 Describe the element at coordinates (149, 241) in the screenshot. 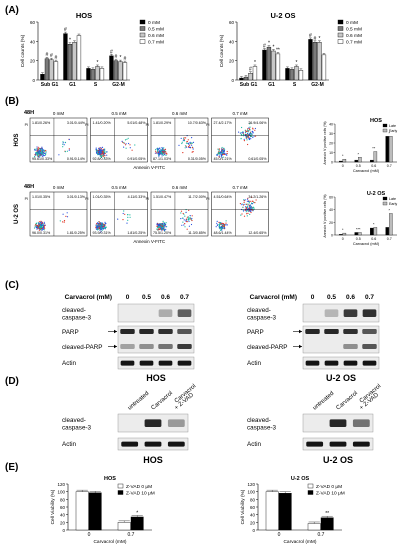

I see `annexin-axis-label: Annexin V-FITC` at that location.